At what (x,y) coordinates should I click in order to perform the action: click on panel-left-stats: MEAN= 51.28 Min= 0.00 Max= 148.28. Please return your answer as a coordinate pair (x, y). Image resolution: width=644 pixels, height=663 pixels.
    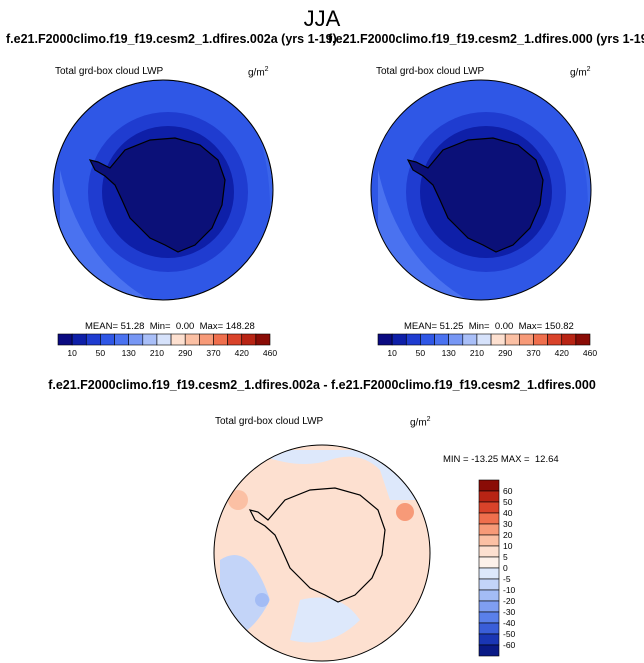
    Looking at the image, I should click on (170, 326).